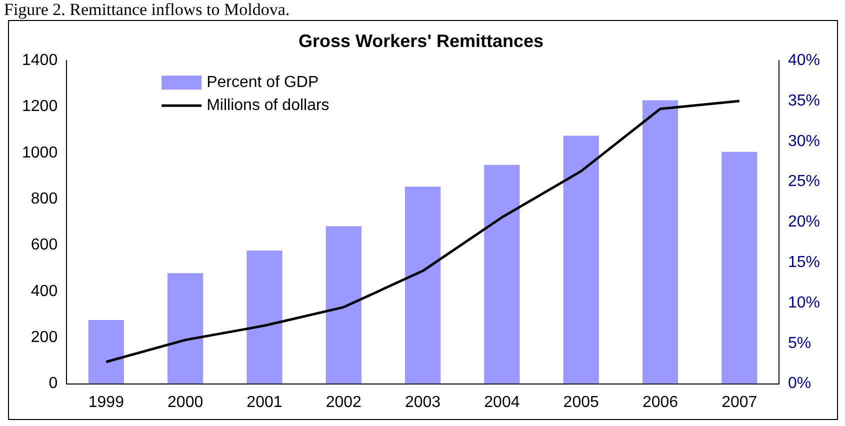 Image resolution: width=845 pixels, height=426 pixels. I want to click on x-tick-label: 1999, so click(106, 402).